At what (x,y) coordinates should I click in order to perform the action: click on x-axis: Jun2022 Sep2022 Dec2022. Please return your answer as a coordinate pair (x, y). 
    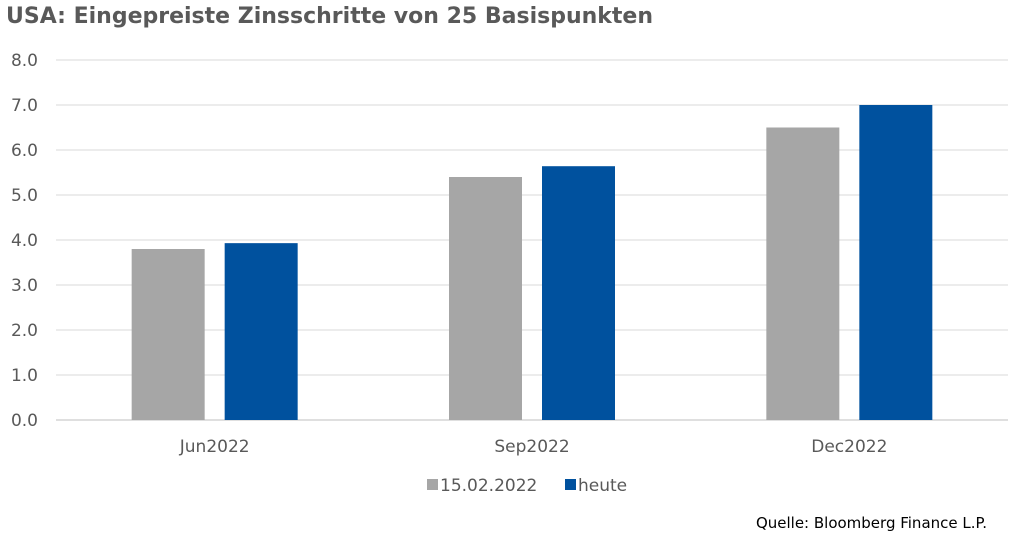
    Looking at the image, I should click on (533, 447).